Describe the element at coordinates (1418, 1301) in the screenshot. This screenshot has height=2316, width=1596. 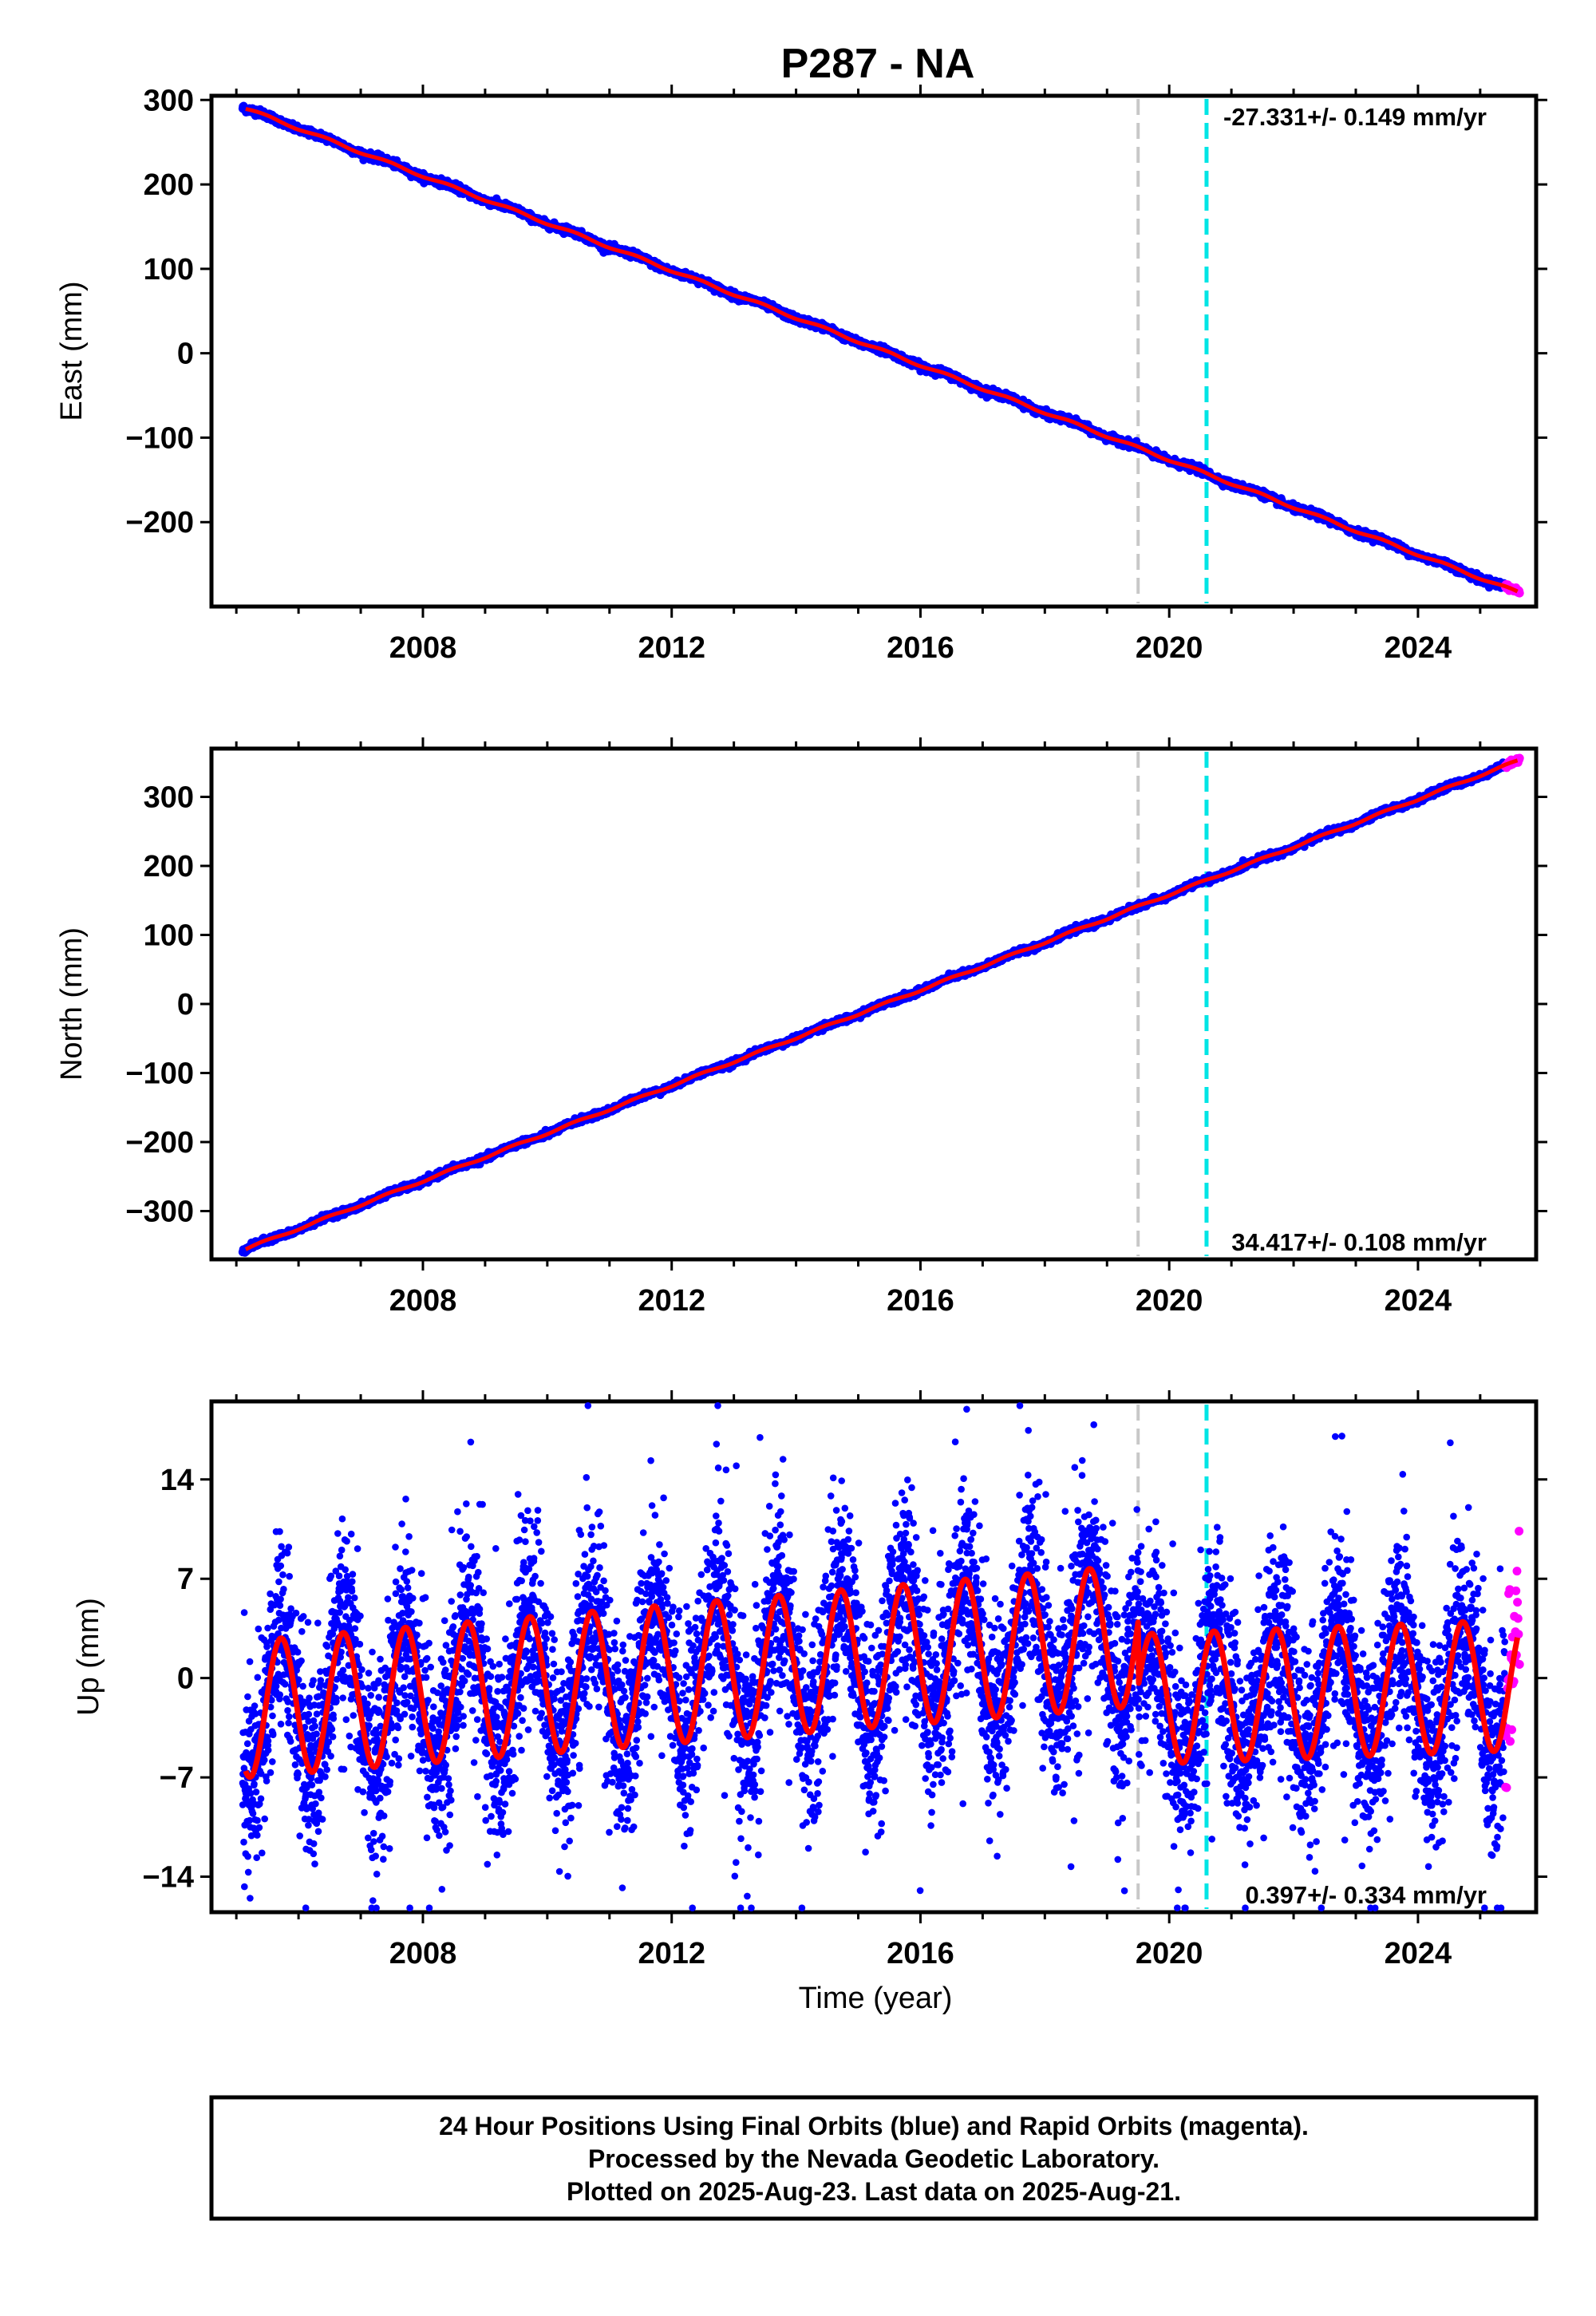
I see `north-x-tick-label: 2024` at that location.